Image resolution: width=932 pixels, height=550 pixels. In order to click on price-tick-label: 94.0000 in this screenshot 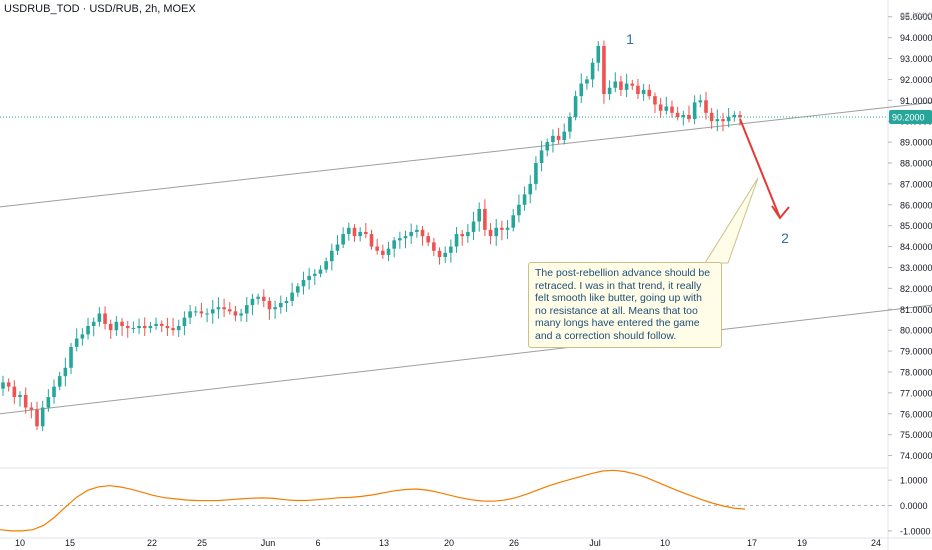, I will do `click(916, 38)`.